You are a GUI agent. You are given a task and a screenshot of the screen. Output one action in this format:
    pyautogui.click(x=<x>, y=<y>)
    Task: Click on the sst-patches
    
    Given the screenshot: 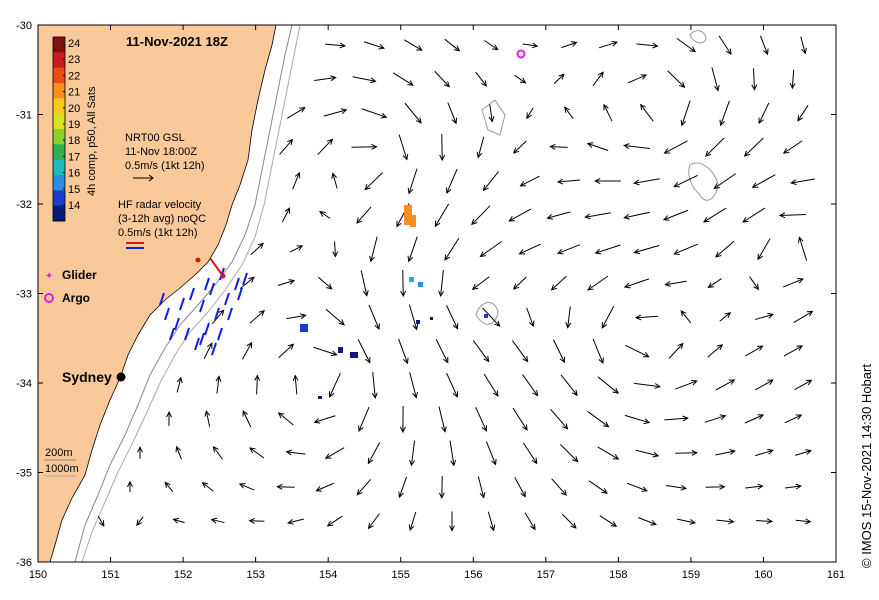 What is the action you would take?
    pyautogui.click(x=394, y=302)
    